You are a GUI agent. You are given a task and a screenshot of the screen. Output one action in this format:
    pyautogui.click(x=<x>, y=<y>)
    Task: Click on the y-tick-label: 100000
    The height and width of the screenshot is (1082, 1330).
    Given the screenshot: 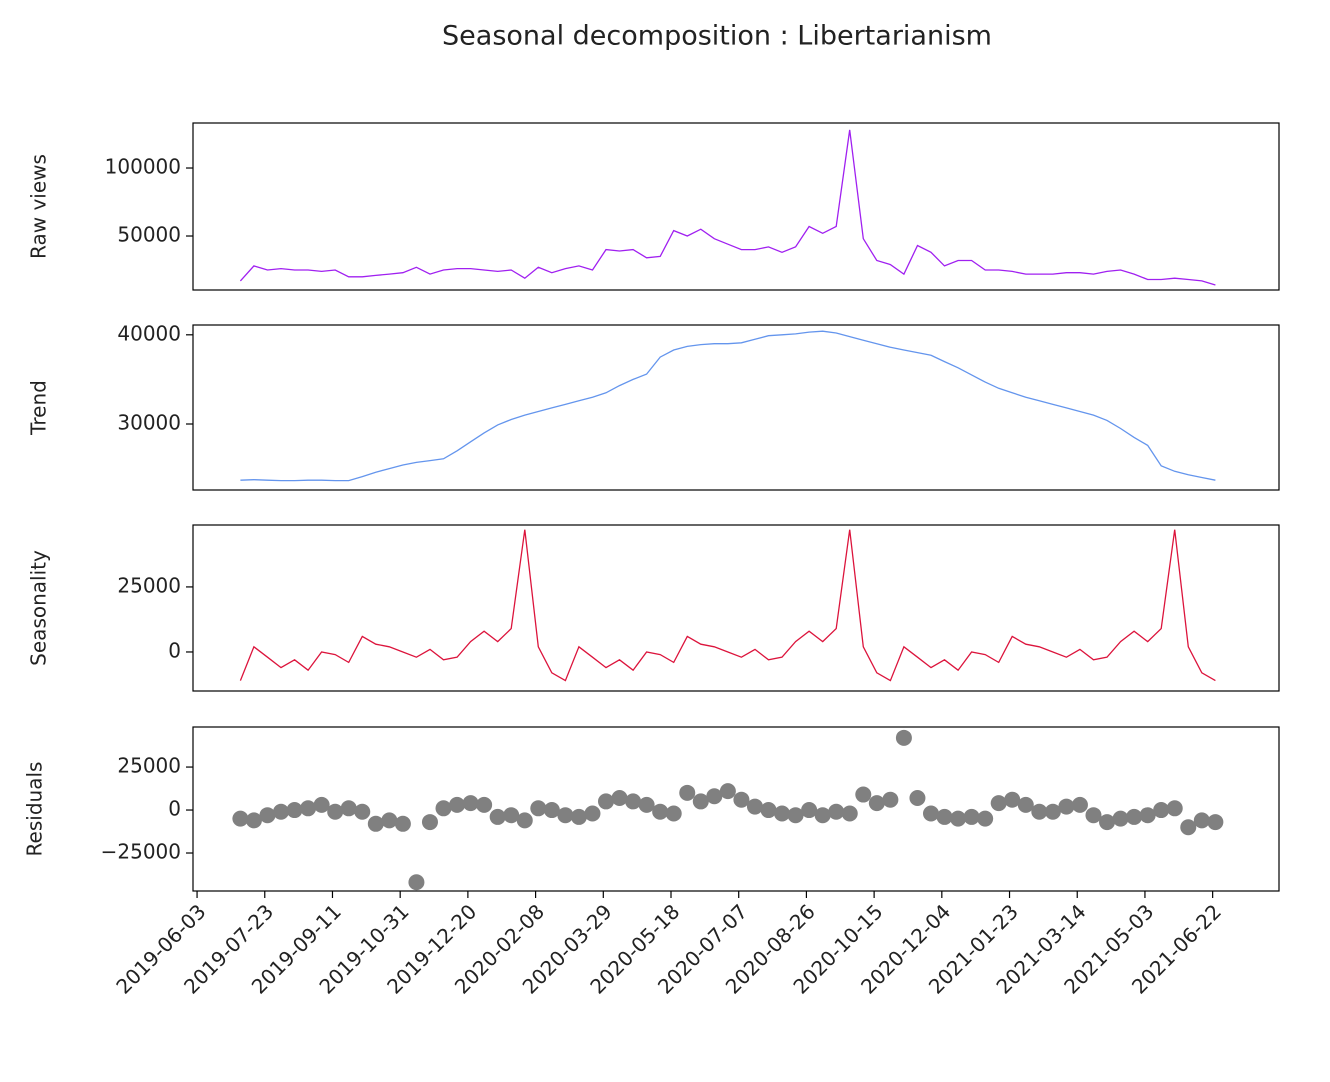 What is the action you would take?
    pyautogui.click(x=143, y=167)
    